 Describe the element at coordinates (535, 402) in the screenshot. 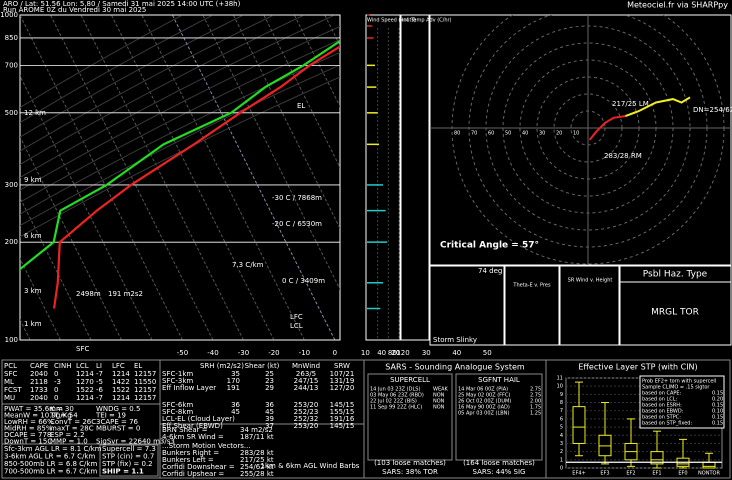

I see `label: 2.00` at that location.